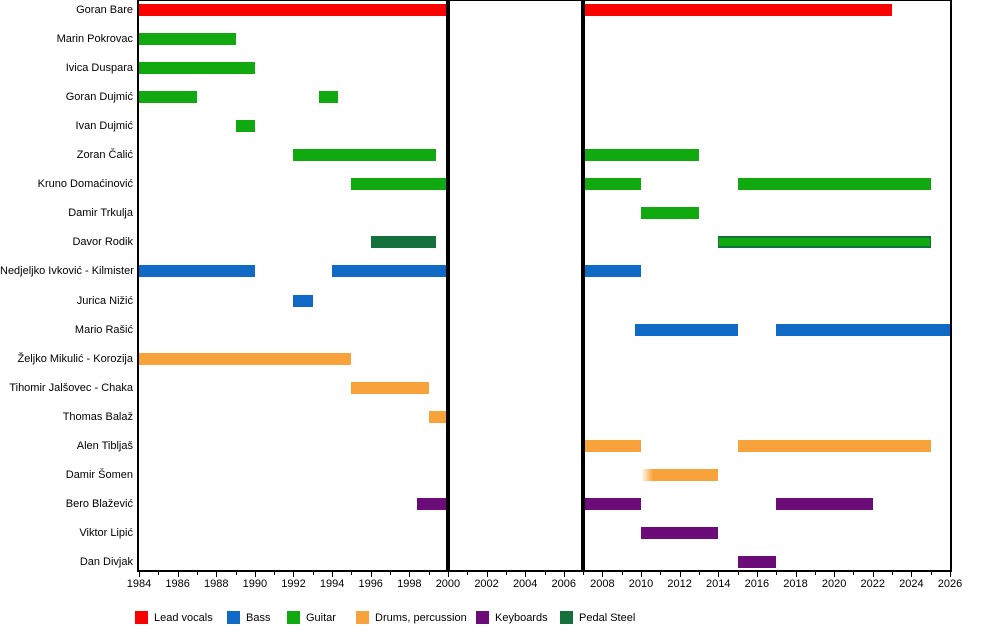 This screenshot has height=630, width=1000. I want to click on legend-label: Pedal Steel, so click(607, 618).